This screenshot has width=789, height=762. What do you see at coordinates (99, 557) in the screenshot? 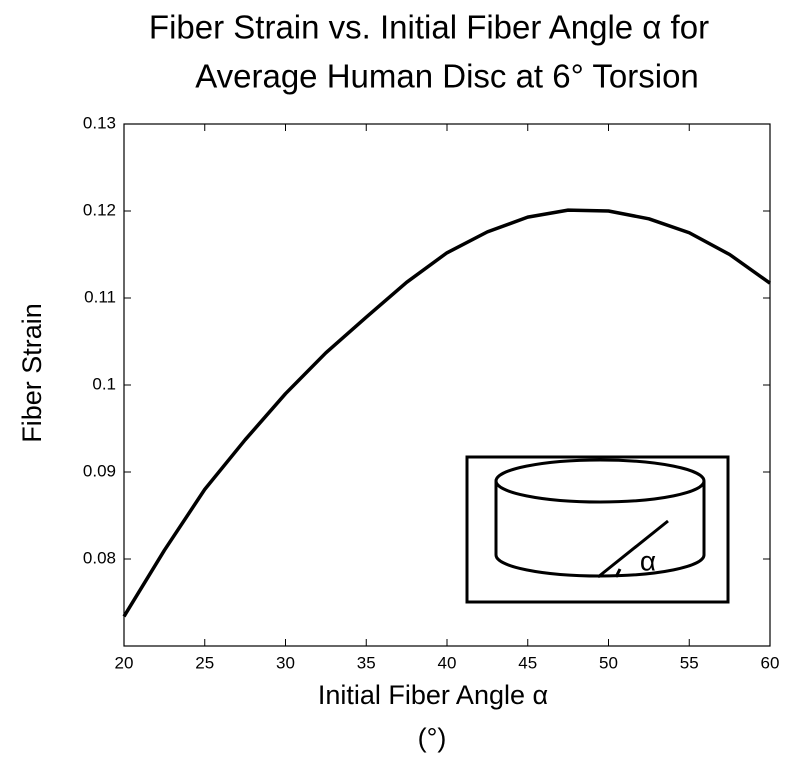
I see `y-tick-label: 0.08` at bounding box center [99, 557].